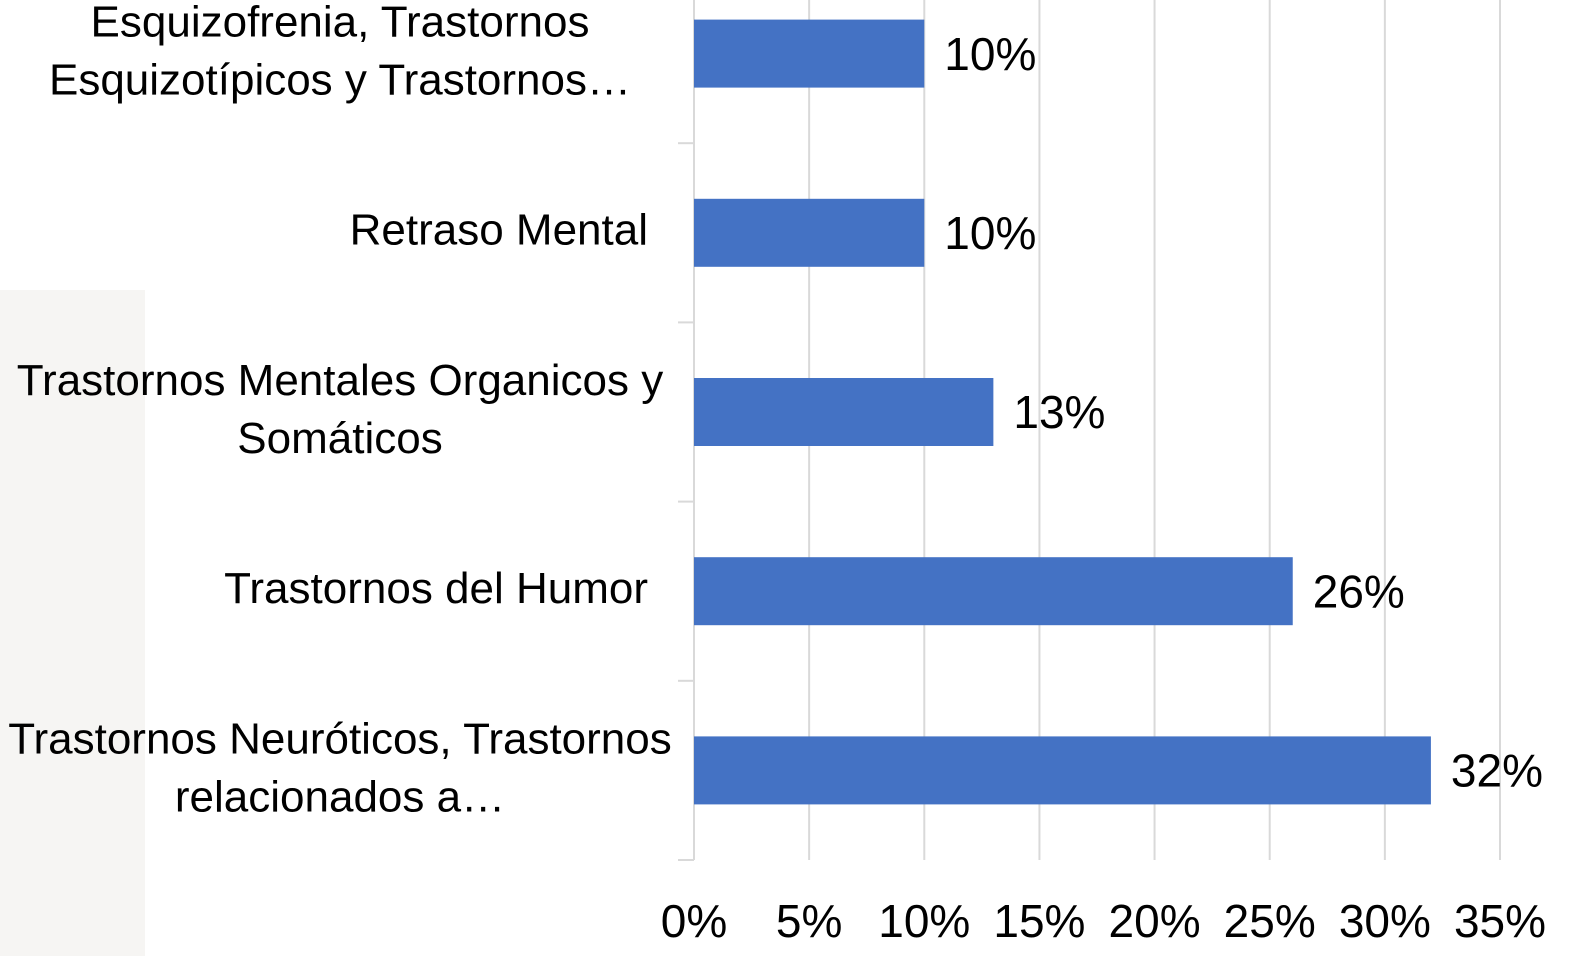 The width and height of the screenshot is (1588, 966). Describe the element at coordinates (1155, 921) in the screenshot. I see `x-tick-label: 20%` at that location.